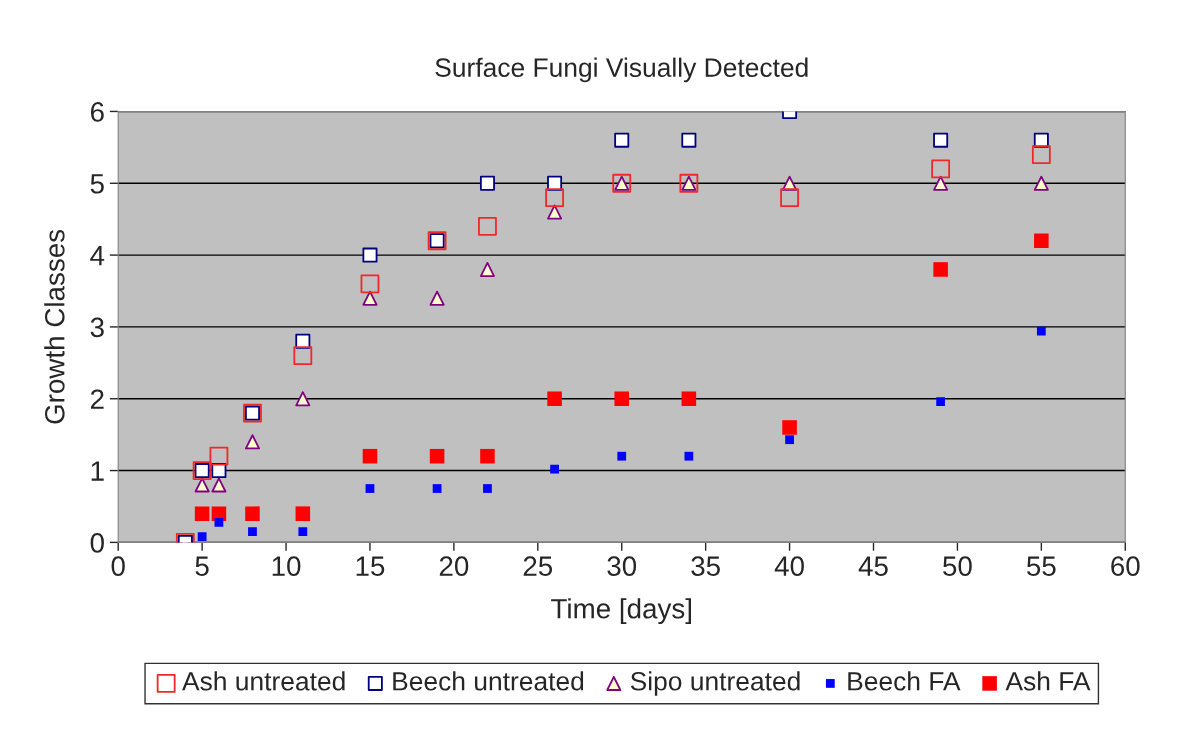 This screenshot has height=743, width=1182. I want to click on x-tick-label: 25, so click(538, 566).